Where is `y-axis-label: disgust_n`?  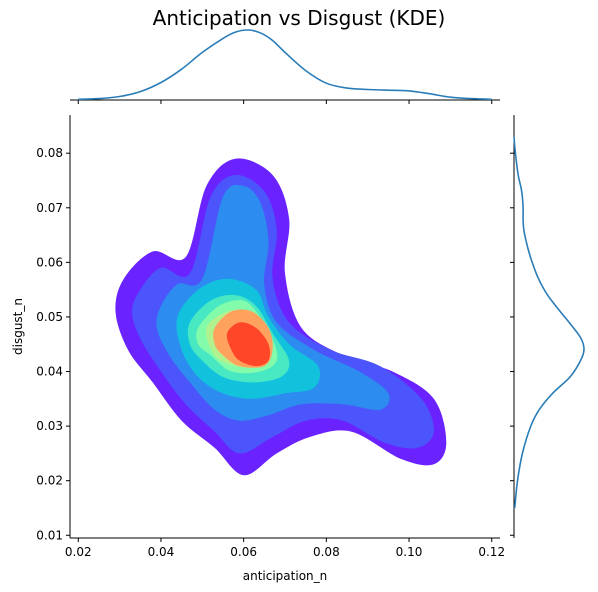
y-axis-label: disgust_n is located at coordinates (18, 326).